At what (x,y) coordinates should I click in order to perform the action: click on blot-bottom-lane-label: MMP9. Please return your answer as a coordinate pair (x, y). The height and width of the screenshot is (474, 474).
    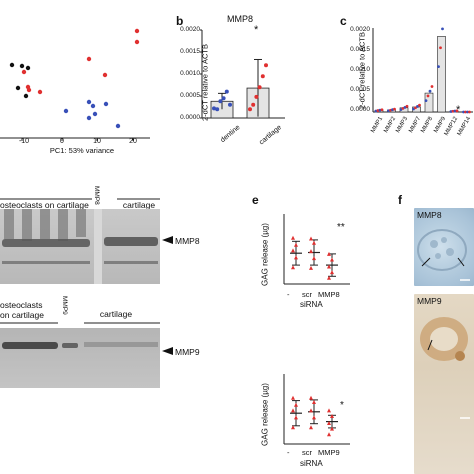
    Looking at the image, I should click on (64, 305).